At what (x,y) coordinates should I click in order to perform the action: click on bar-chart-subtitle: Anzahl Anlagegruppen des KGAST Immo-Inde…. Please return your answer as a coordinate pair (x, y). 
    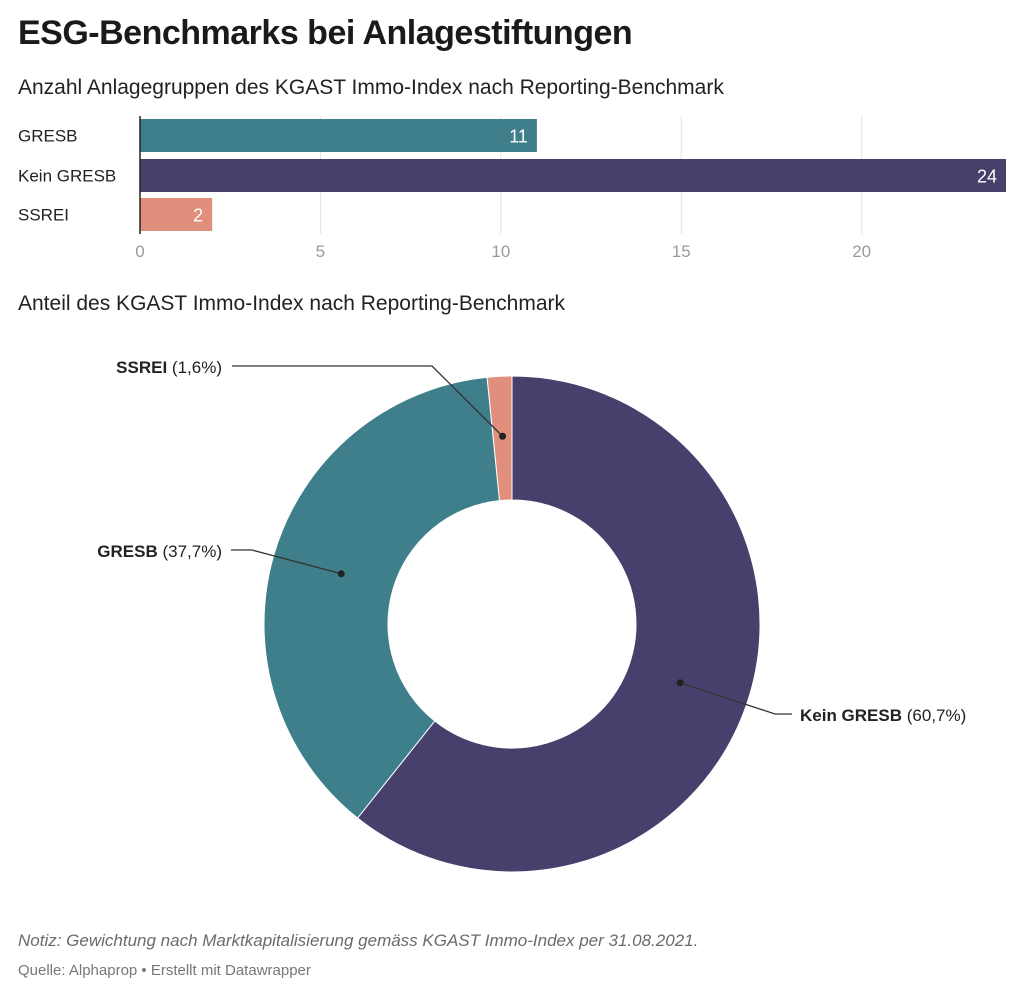
    Looking at the image, I should click on (371, 87).